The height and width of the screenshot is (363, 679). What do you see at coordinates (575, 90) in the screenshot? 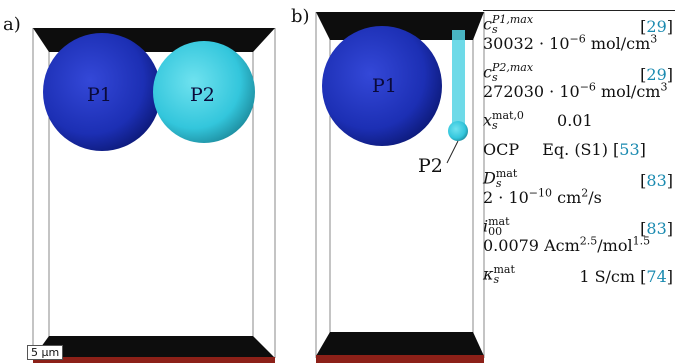
I see `param-value: 272030 · 10−6 mol/cm3` at bounding box center [575, 90].